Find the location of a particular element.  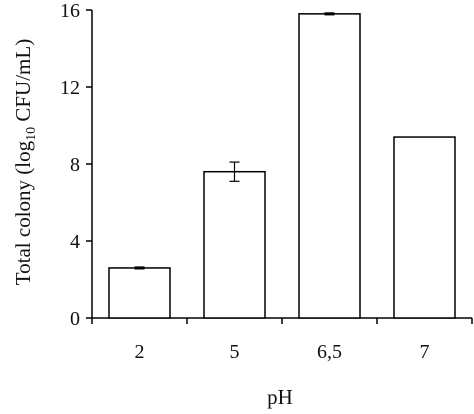

y-tick-label: 8 is located at coordinates (75, 165).